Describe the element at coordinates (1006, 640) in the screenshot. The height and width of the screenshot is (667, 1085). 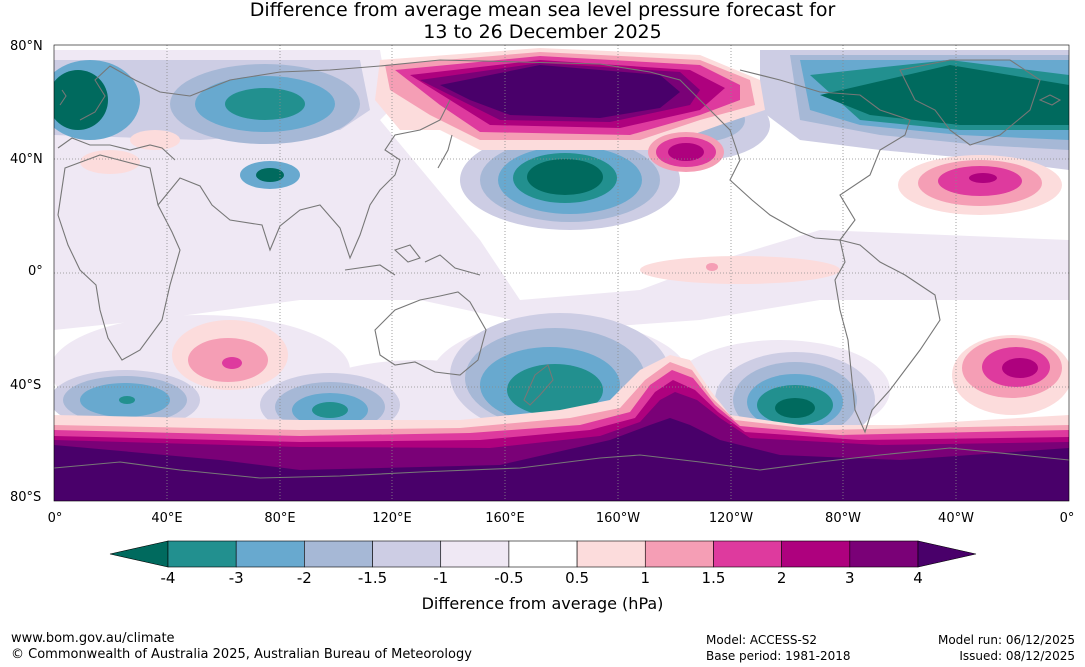
I see `footer-model-run: Model run: 06/12/2025` at that location.